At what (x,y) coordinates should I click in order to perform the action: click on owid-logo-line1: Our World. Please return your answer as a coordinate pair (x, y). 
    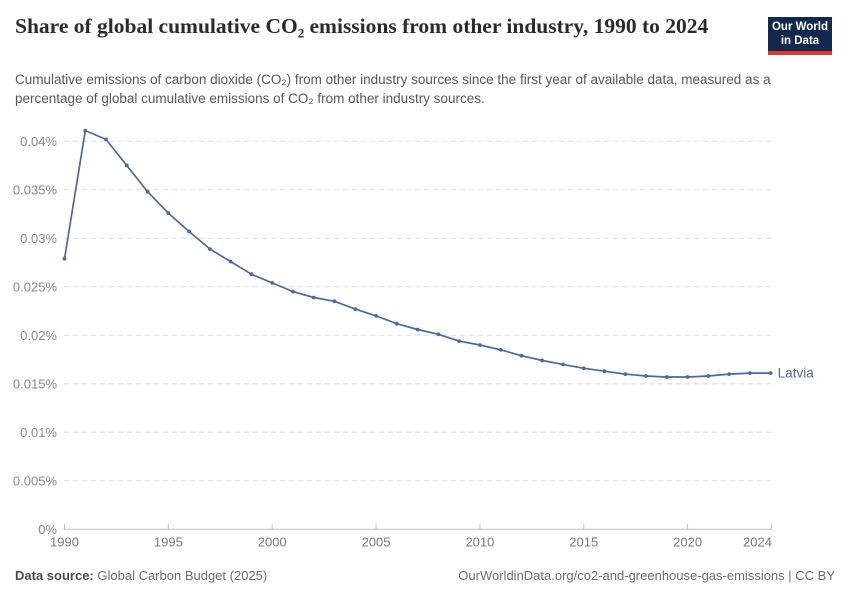
    Looking at the image, I should click on (799, 27).